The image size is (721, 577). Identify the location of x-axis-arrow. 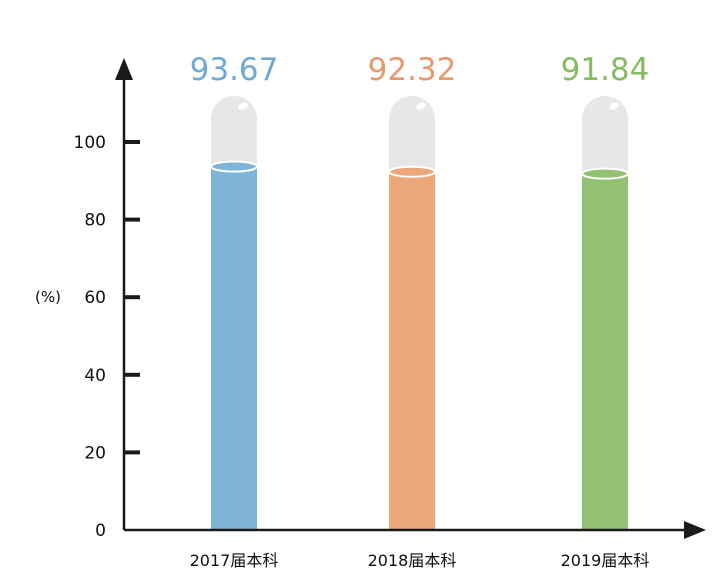
(695, 530).